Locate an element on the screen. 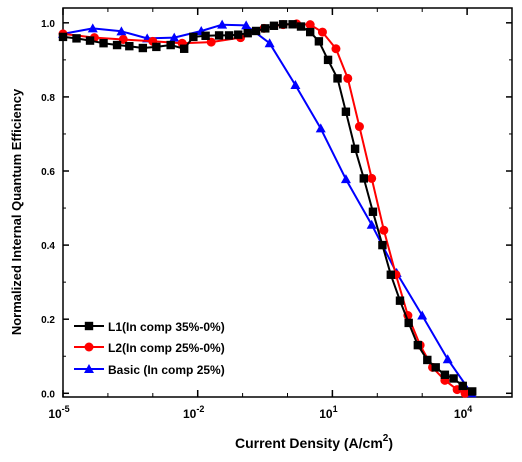 This screenshot has width=522, height=462. legend-item: L1(In comp 35%-0%) is located at coordinates (149, 327).